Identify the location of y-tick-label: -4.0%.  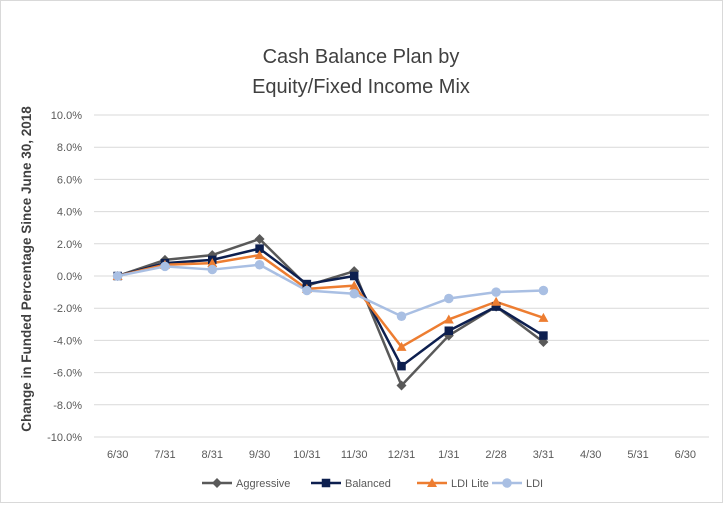
(67, 341).